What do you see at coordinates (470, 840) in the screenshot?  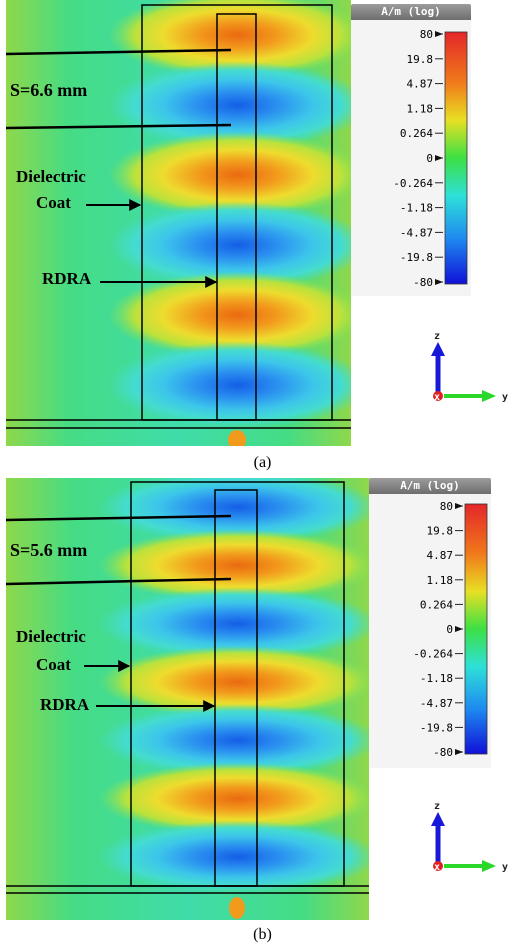 I see `axes-triad-b: z x y` at bounding box center [470, 840].